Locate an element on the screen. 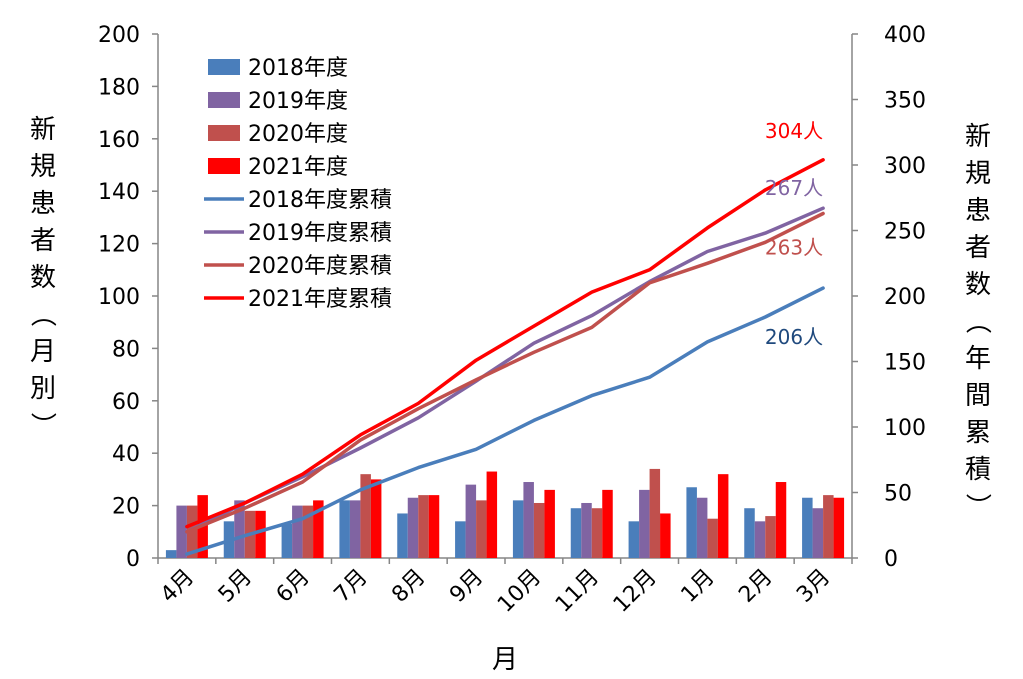 The image size is (1023, 679). right-tick-label: 100 is located at coordinates (905, 428).